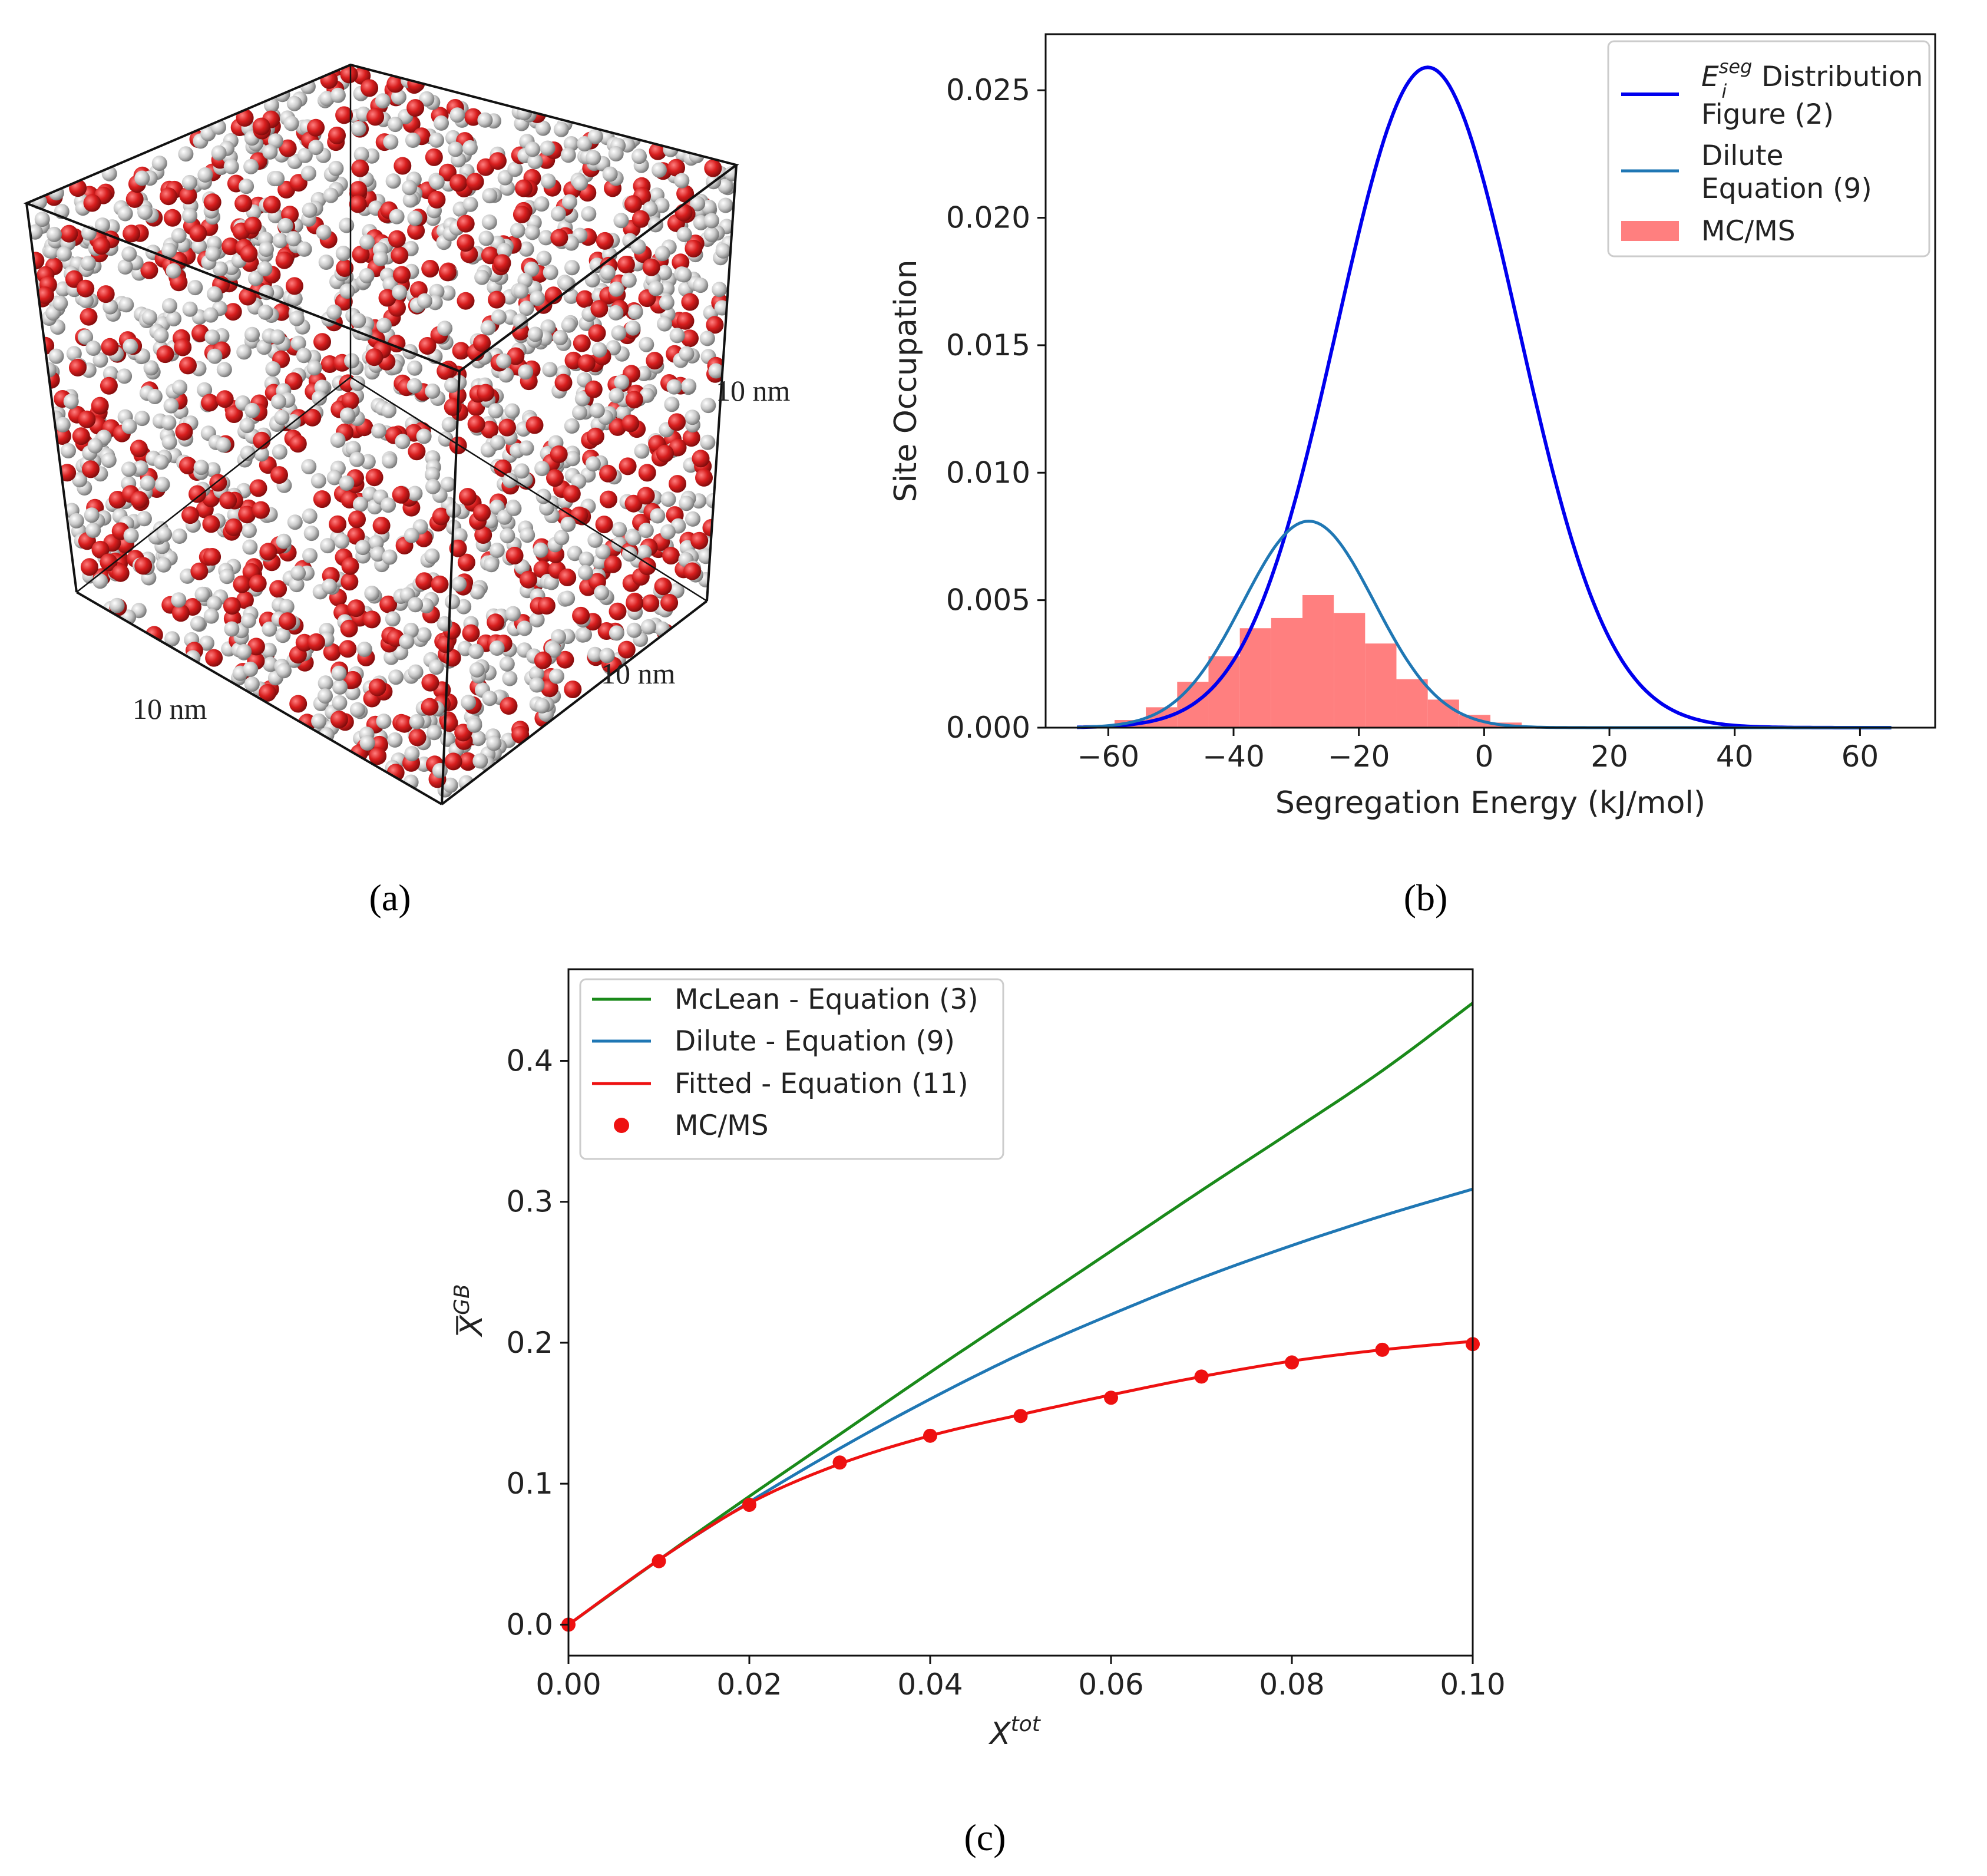 The height and width of the screenshot is (1876, 1987). Describe the element at coordinates (1838, 77) in the screenshot. I see `legend-label-rest: Distribution` at that location.